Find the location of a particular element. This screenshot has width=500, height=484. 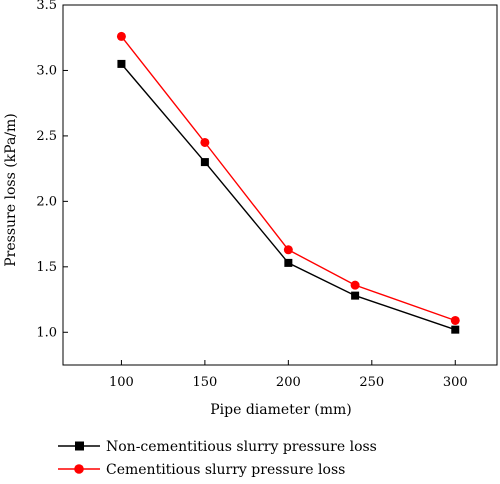

x-axis-title: Pipe diameter (mm) is located at coordinates (280, 410).